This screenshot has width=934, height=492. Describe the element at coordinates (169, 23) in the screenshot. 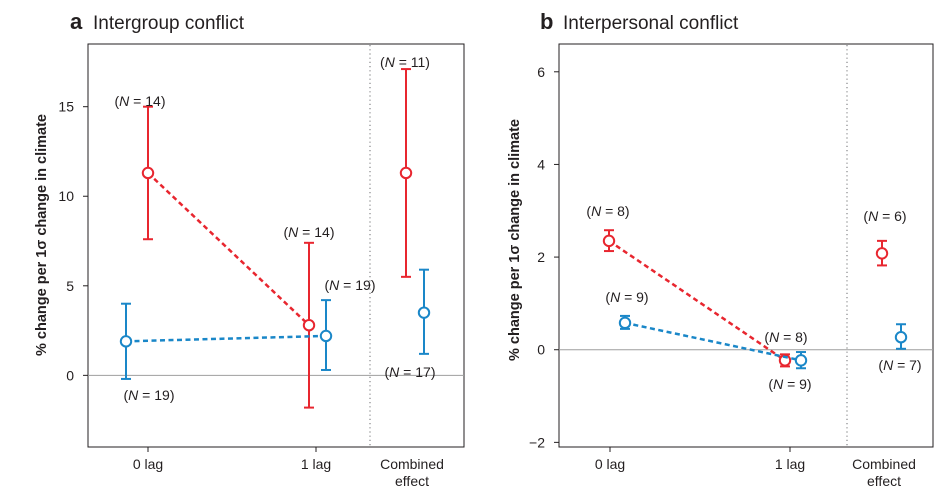

I see `panel-a-title: Intergroup conflict` at that location.